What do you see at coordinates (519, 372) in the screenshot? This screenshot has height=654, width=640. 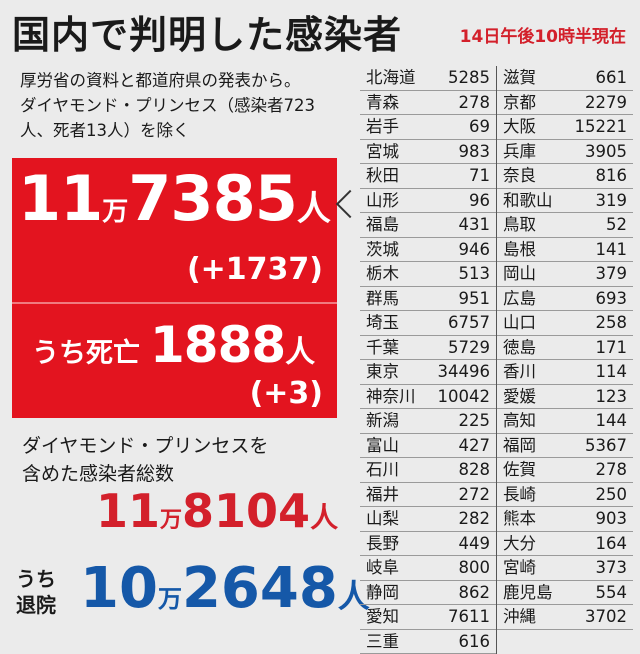 I see `prefecture-name: 香川` at bounding box center [519, 372].